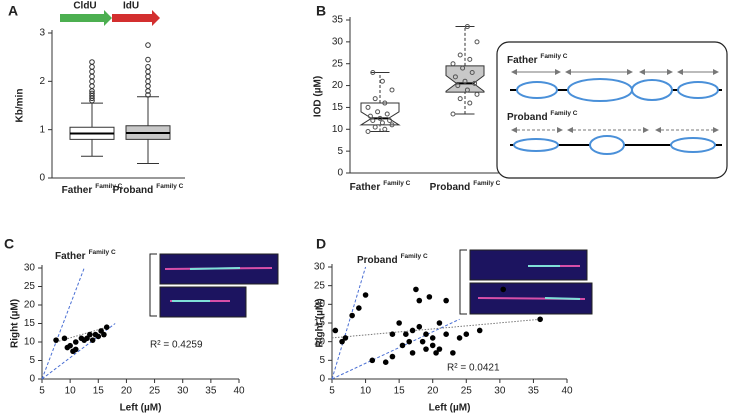  What do you see at coordinates (450, 187) in the screenshot?
I see `label-text: Proband` at bounding box center [450, 187].